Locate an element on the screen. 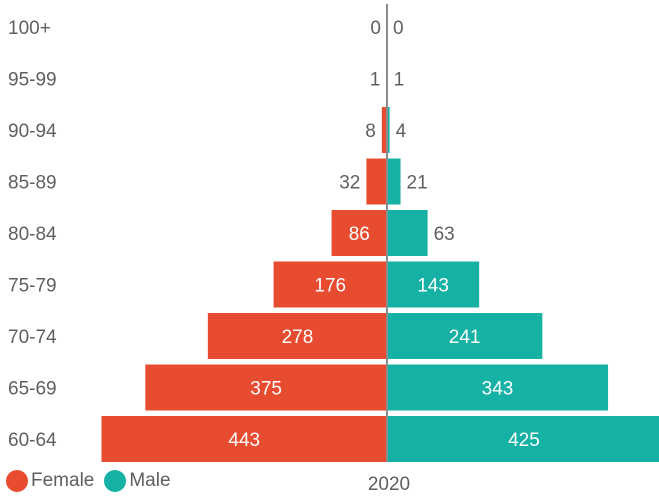  female-value-label: 278 is located at coordinates (298, 337).